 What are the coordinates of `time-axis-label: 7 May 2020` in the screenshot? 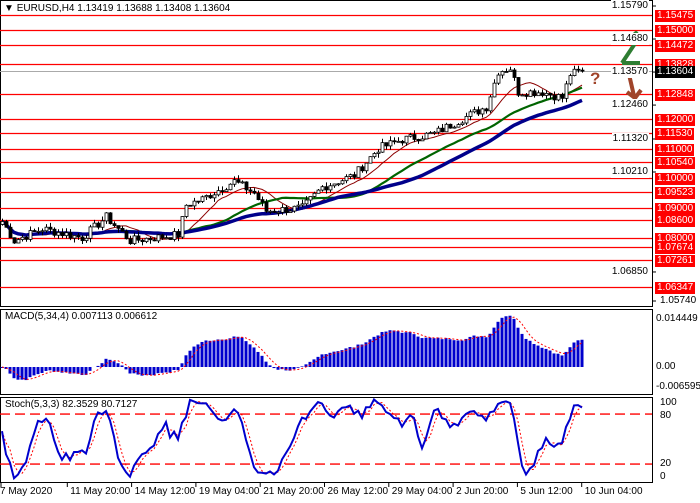 It's located at (26, 492).